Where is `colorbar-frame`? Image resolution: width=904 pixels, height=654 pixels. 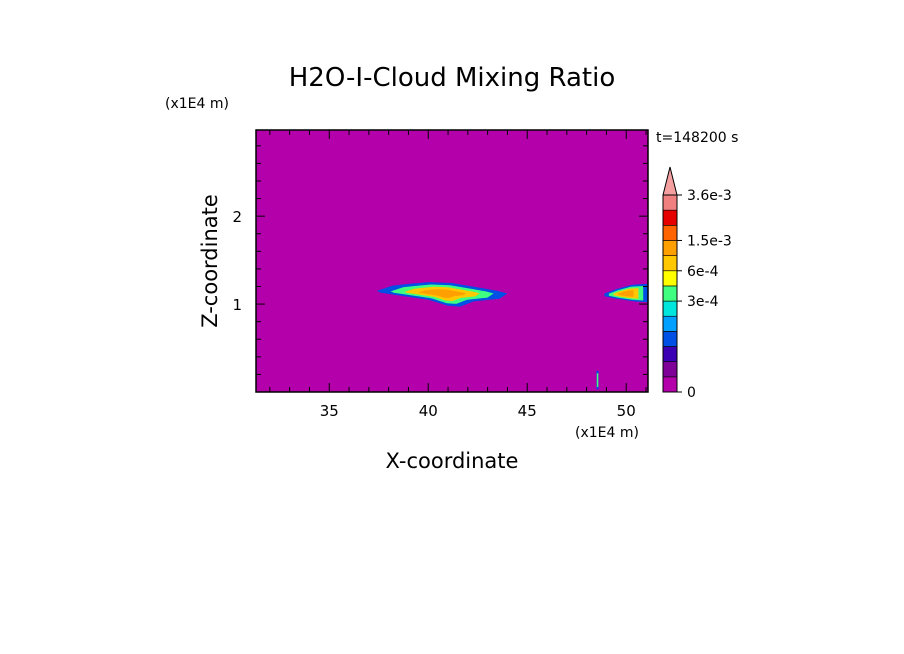
colorbar-frame is located at coordinates (670, 293).